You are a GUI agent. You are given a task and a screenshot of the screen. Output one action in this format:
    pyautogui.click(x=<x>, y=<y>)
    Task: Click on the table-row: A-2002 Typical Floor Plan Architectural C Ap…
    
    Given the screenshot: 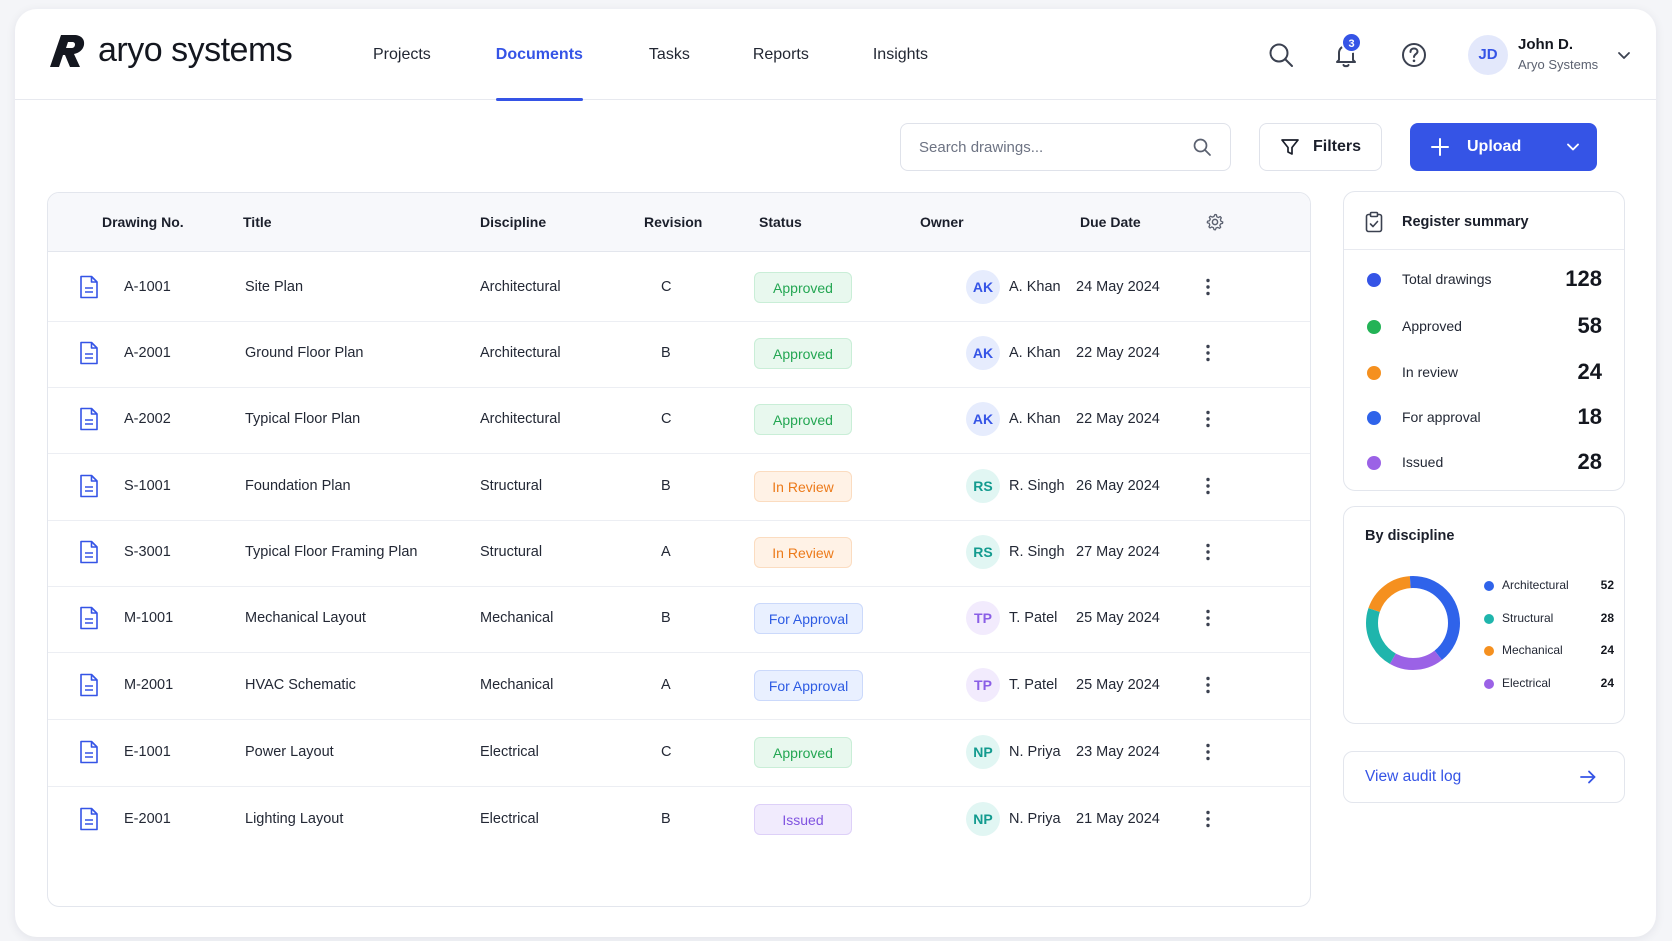 What is the action you would take?
    pyautogui.click(x=679, y=419)
    